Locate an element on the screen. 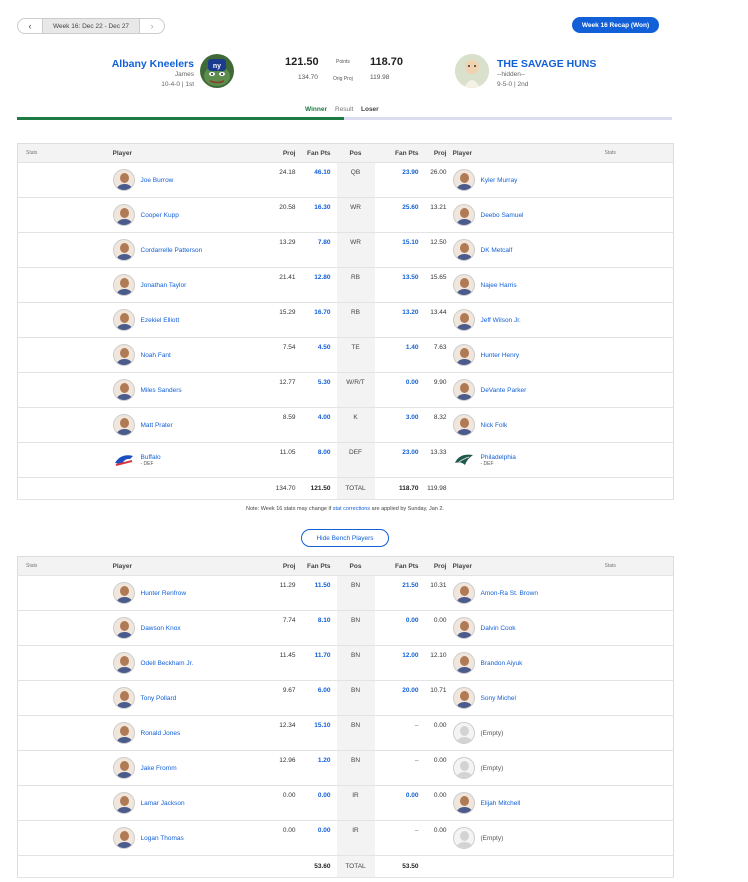 The width and height of the screenshot is (748, 882). home-player-name: Dawson Knox is located at coordinates (160, 628).